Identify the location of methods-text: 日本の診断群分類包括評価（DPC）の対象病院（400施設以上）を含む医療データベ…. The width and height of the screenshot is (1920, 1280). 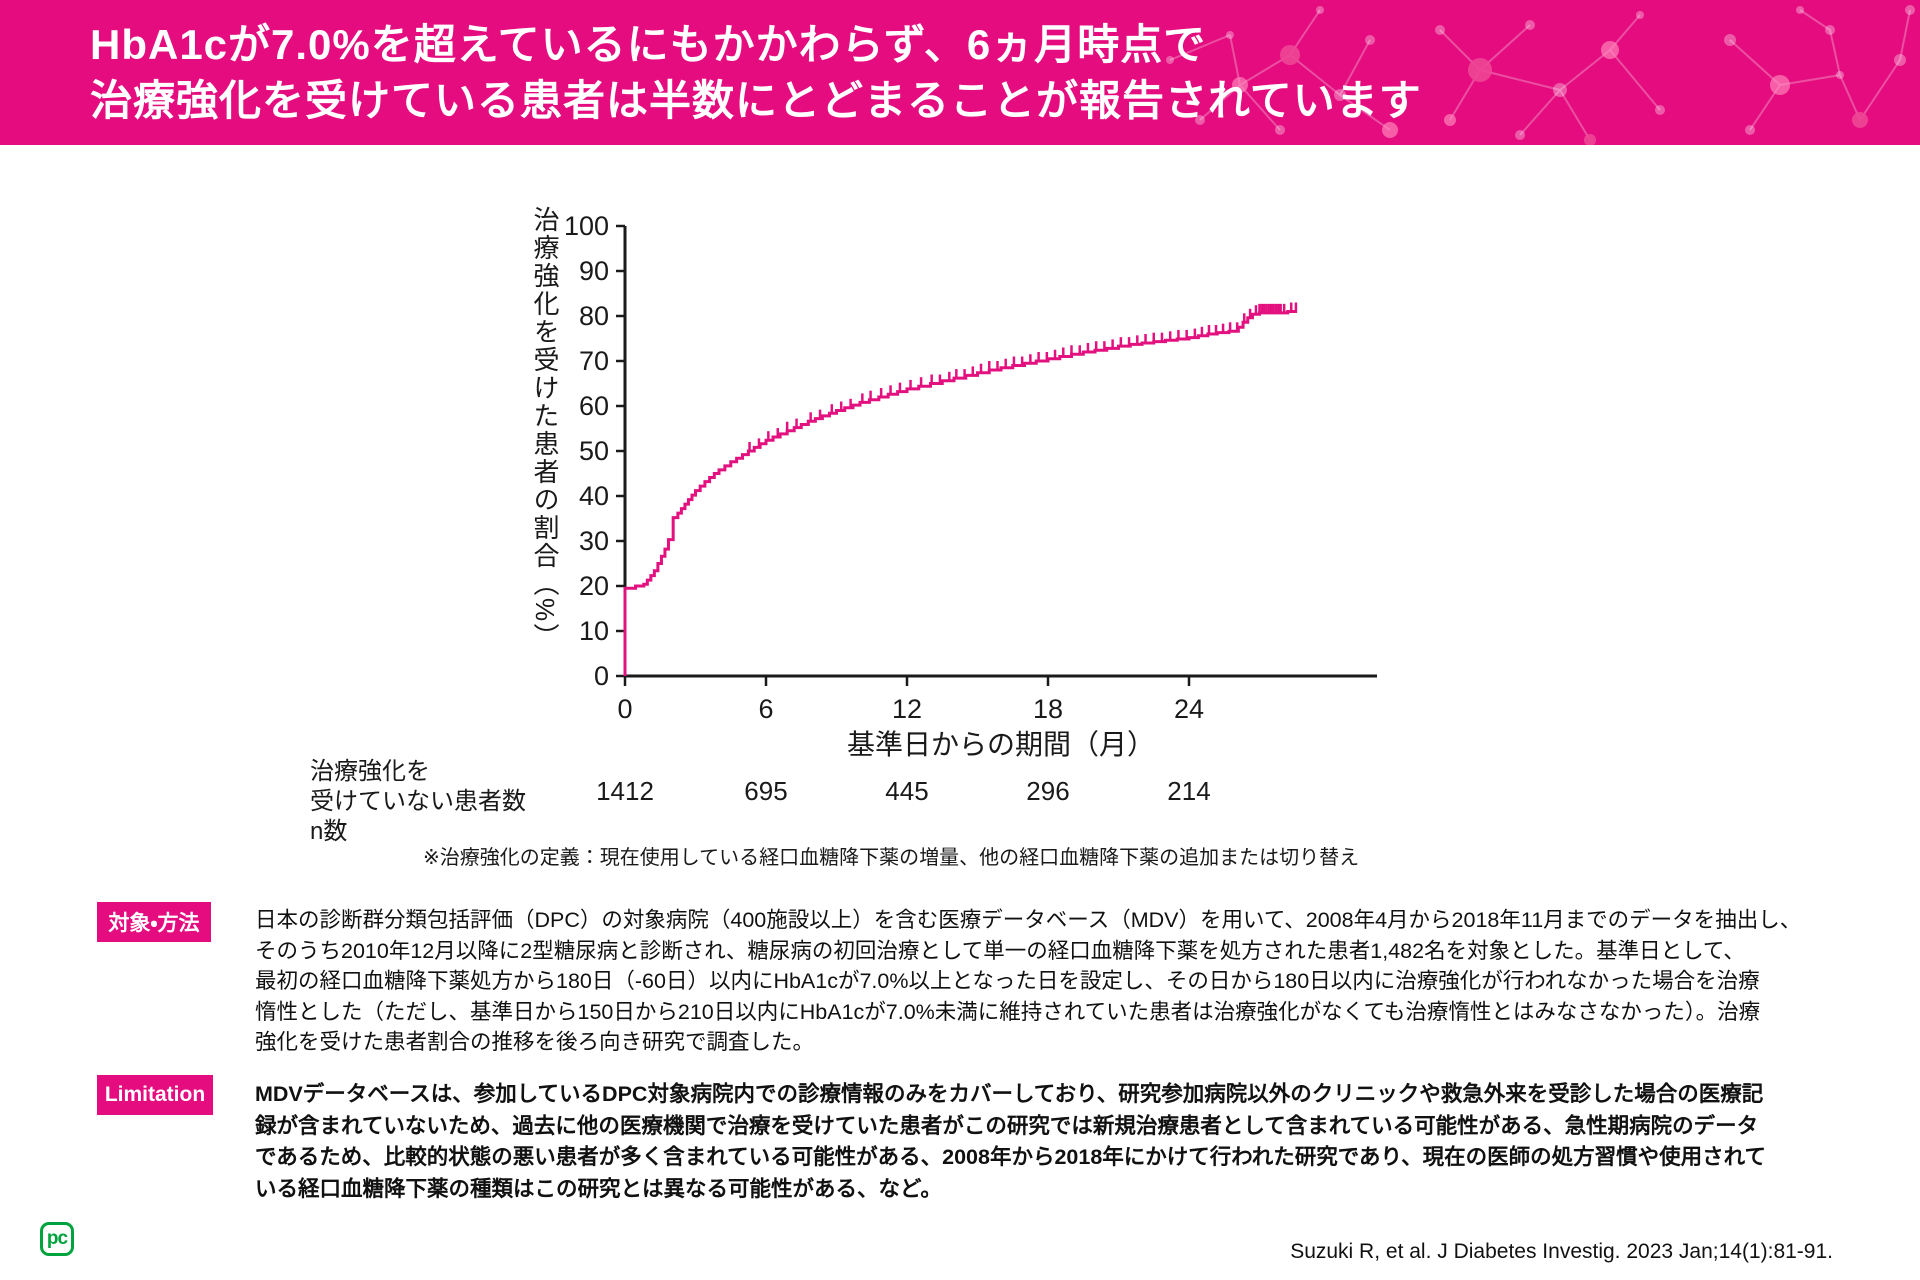
(1028, 981).